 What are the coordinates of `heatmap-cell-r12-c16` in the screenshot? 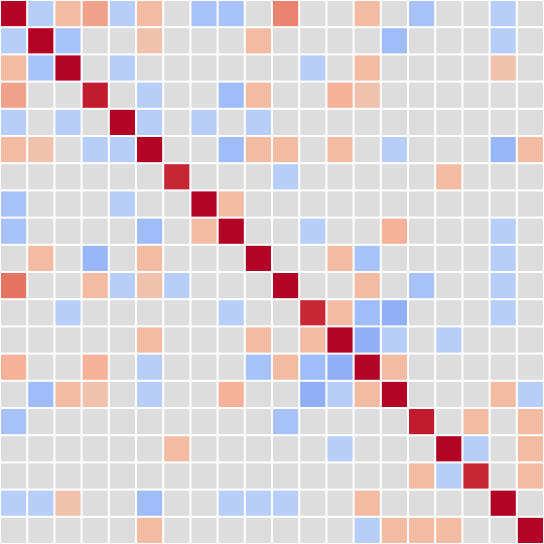 It's located at (449, 340).